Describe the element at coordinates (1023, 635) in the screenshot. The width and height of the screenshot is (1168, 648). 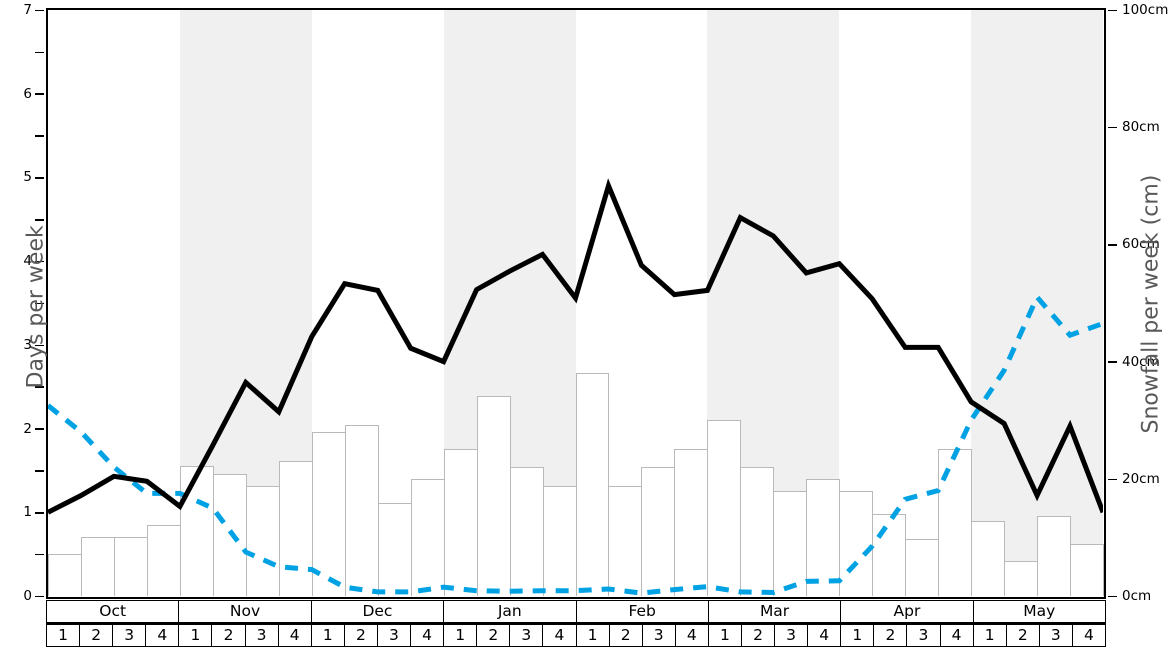
I see `week-cell-may-2: 2` at that location.